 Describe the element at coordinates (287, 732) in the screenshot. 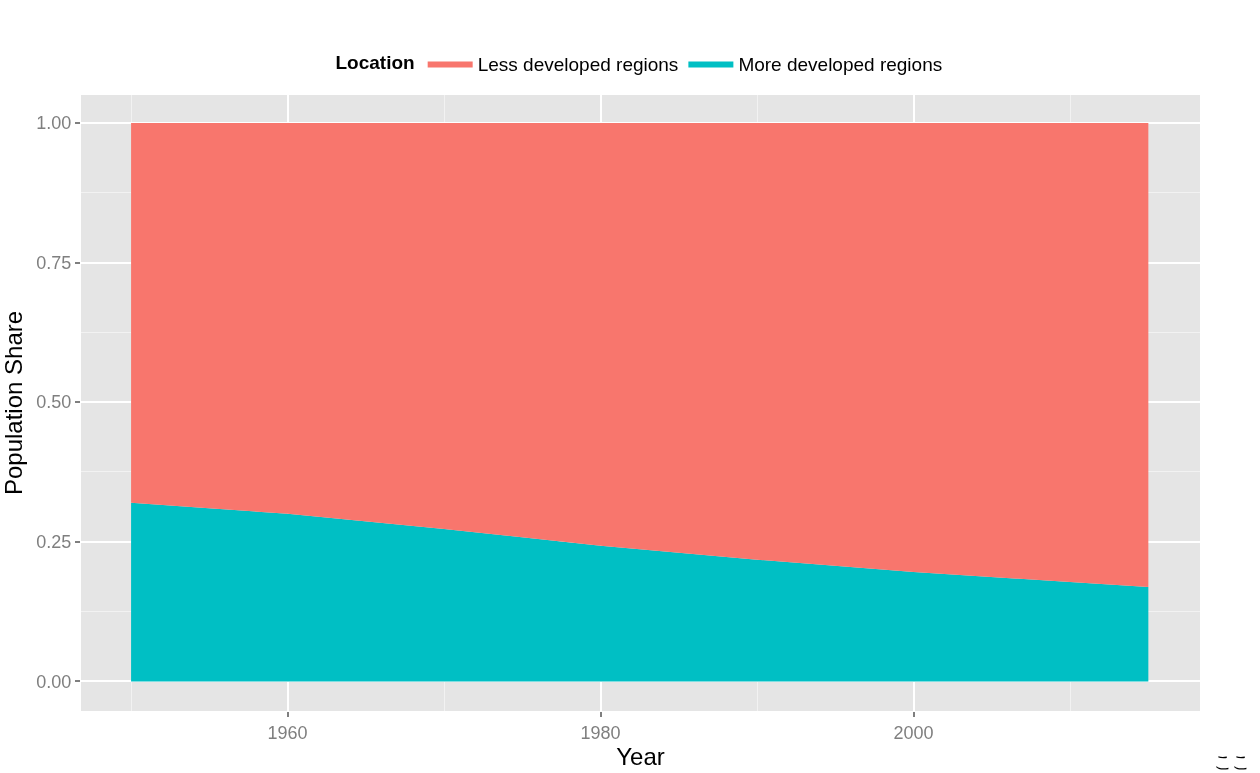

I see `x-tick-label: 1960` at that location.